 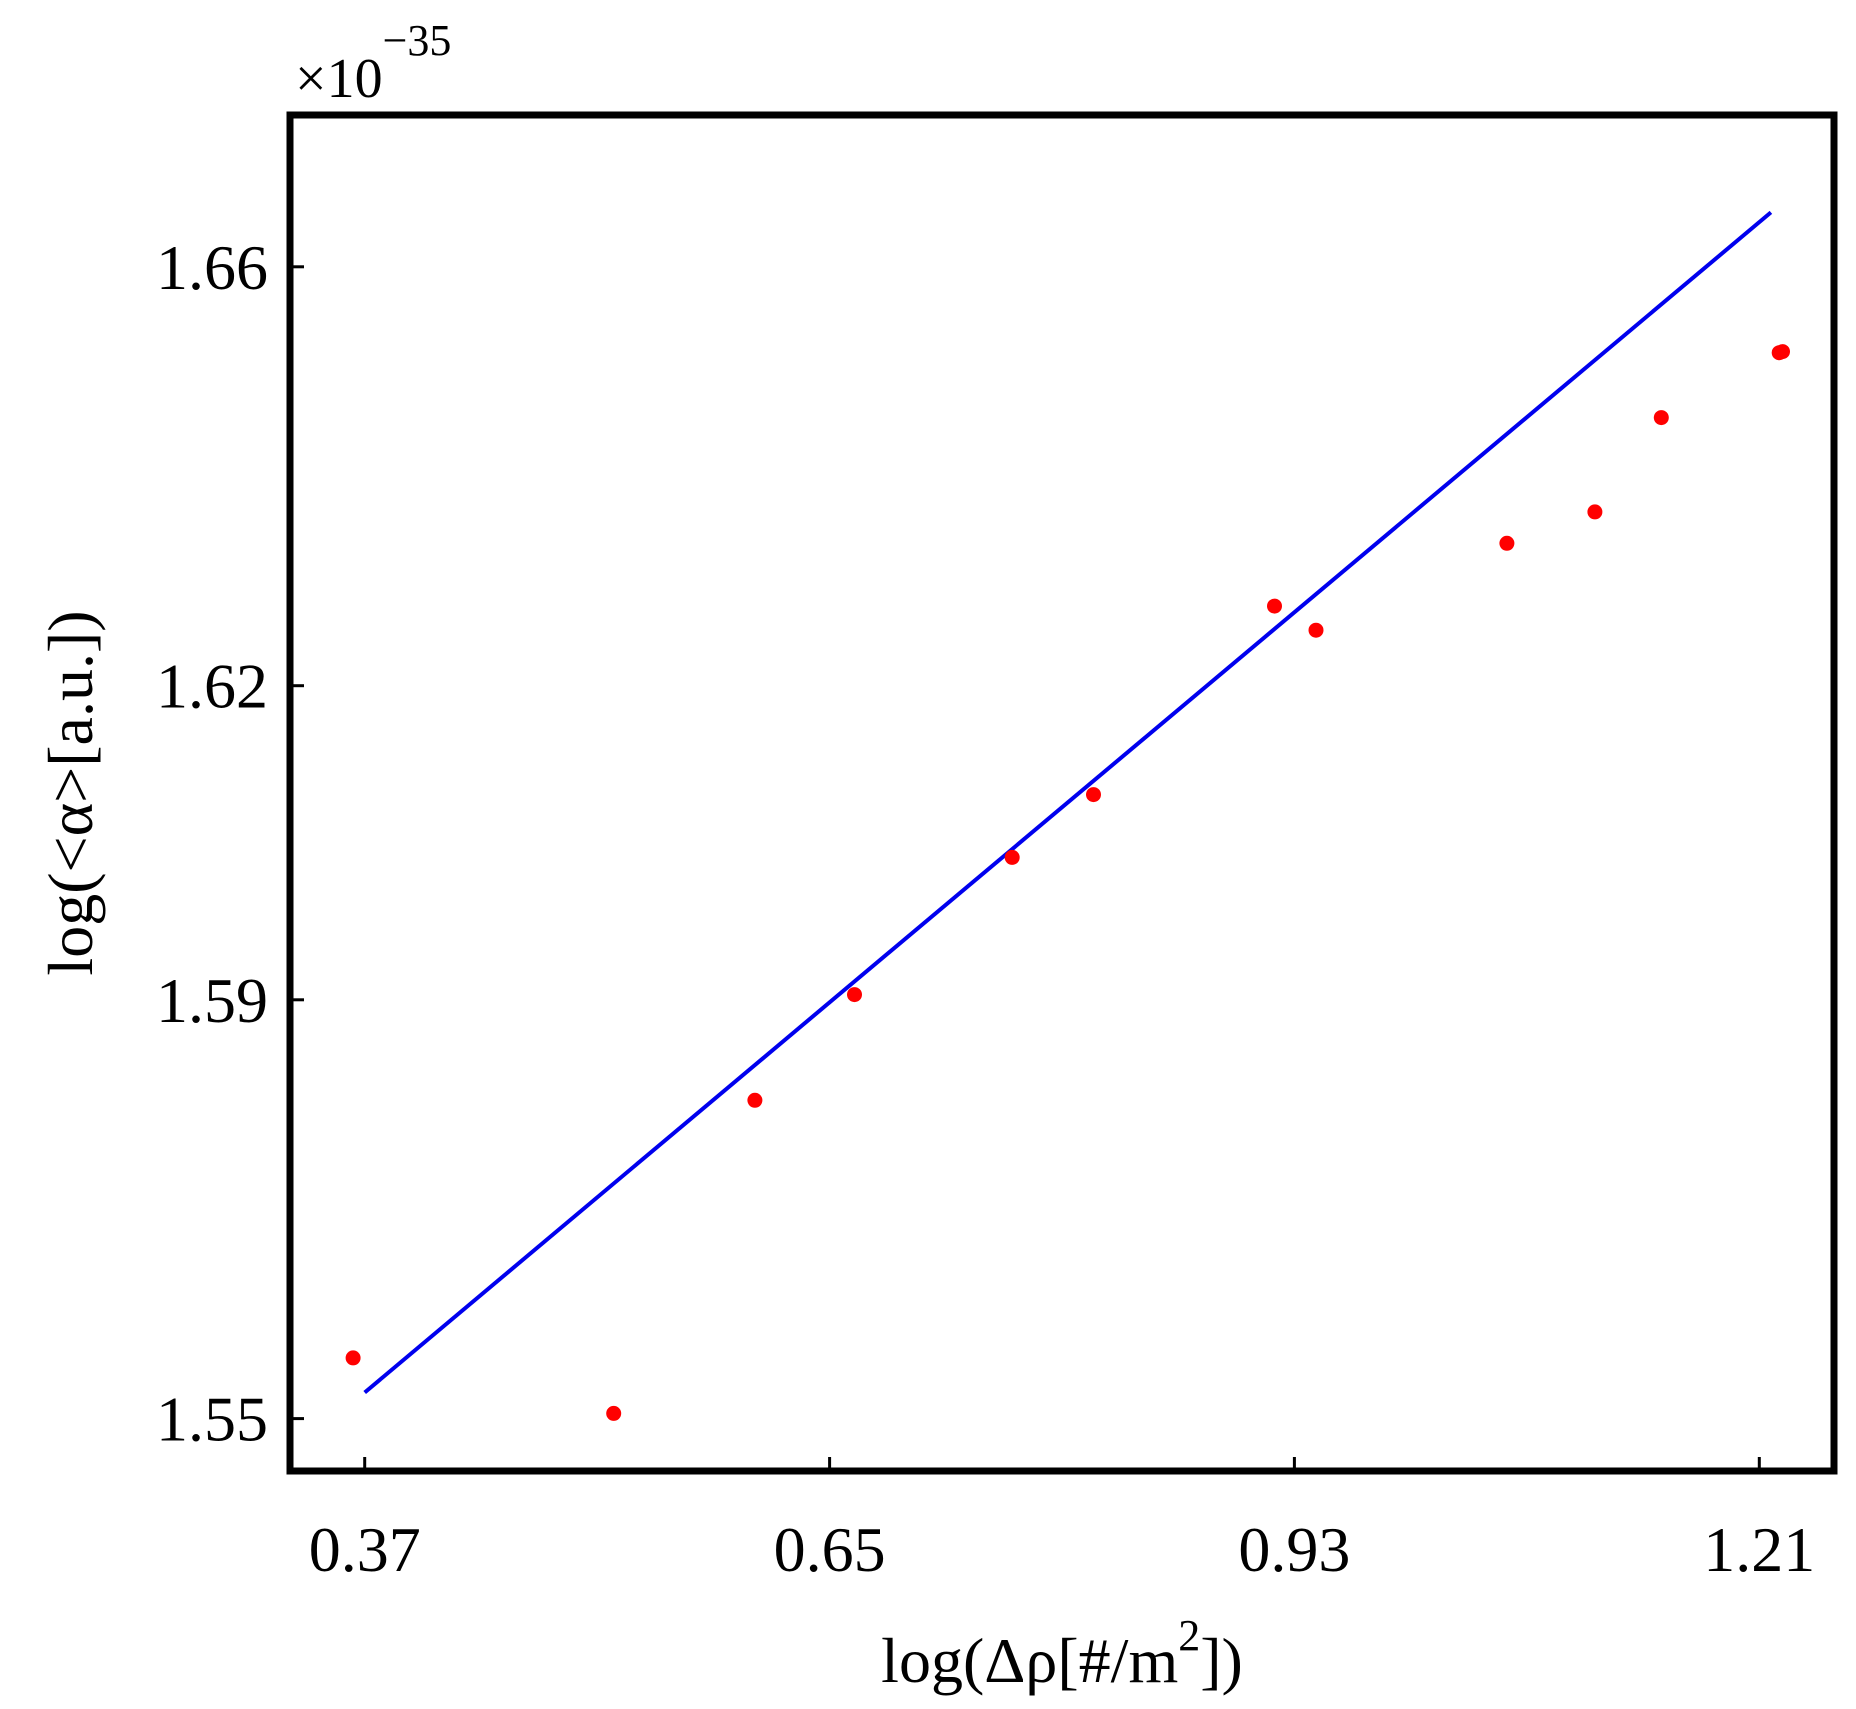 What do you see at coordinates (212, 1419) in the screenshot?
I see `y-tick-label: 1.55` at bounding box center [212, 1419].